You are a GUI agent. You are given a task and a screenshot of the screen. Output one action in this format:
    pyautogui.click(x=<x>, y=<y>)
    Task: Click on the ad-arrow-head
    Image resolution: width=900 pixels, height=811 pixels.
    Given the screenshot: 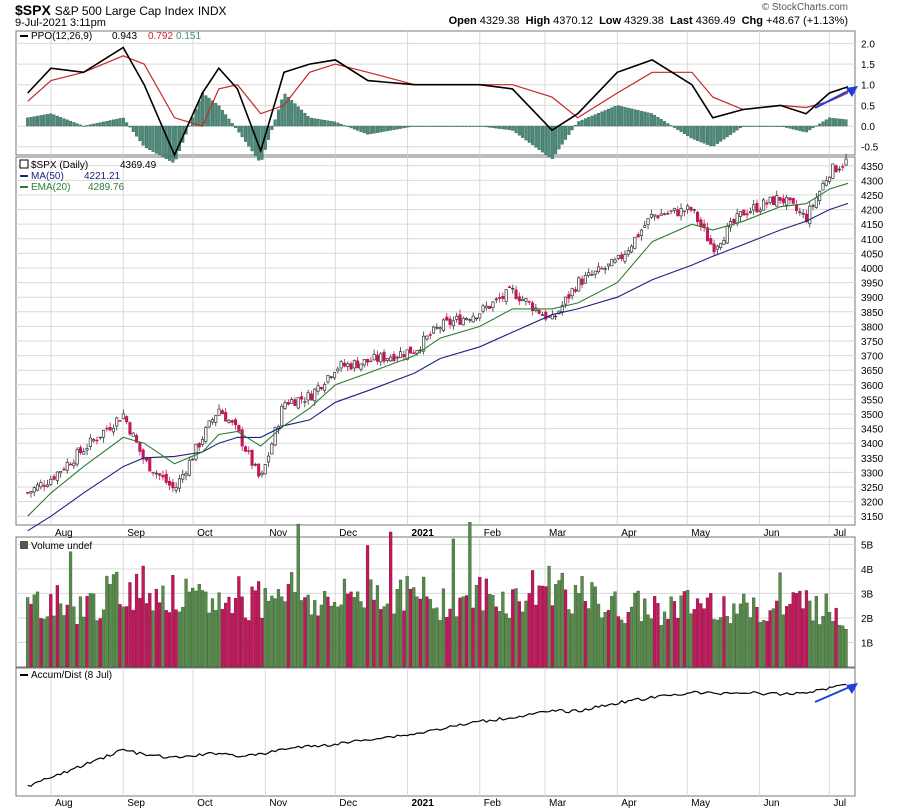 What is the action you would take?
    pyautogui.click(x=852, y=688)
    